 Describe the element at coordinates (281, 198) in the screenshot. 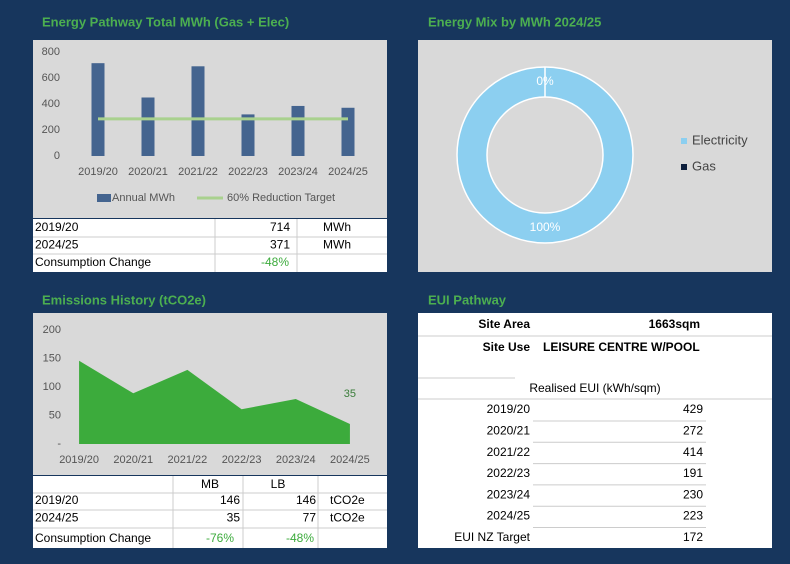

I see `legend-label: 60% Reduction Target` at that location.